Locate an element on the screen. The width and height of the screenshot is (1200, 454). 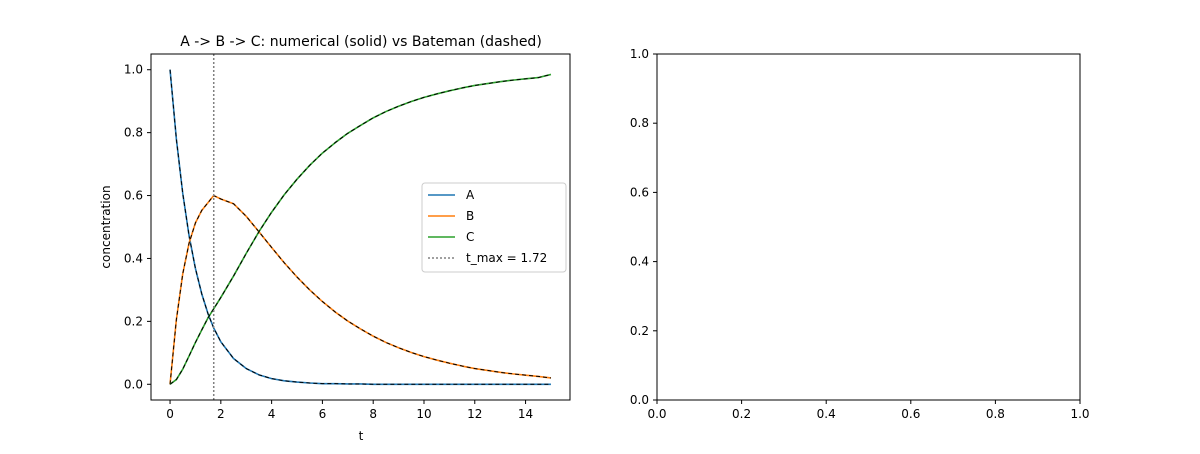
x-tick-label: 1.0 is located at coordinates (1079, 414).